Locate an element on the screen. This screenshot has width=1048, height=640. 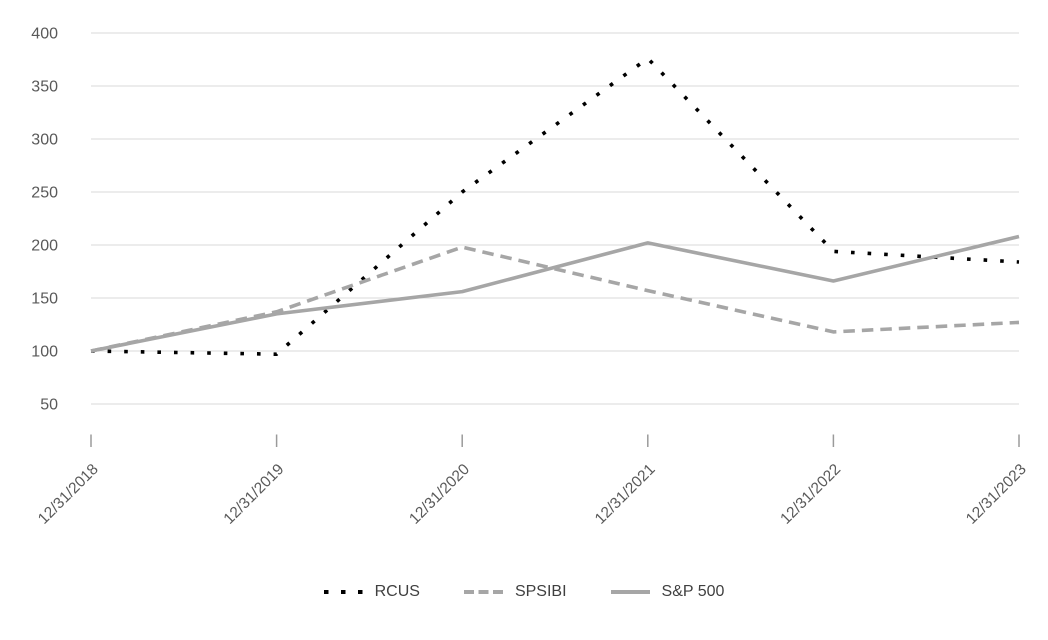
legend-marker-spsibi is located at coordinates (483, 592).